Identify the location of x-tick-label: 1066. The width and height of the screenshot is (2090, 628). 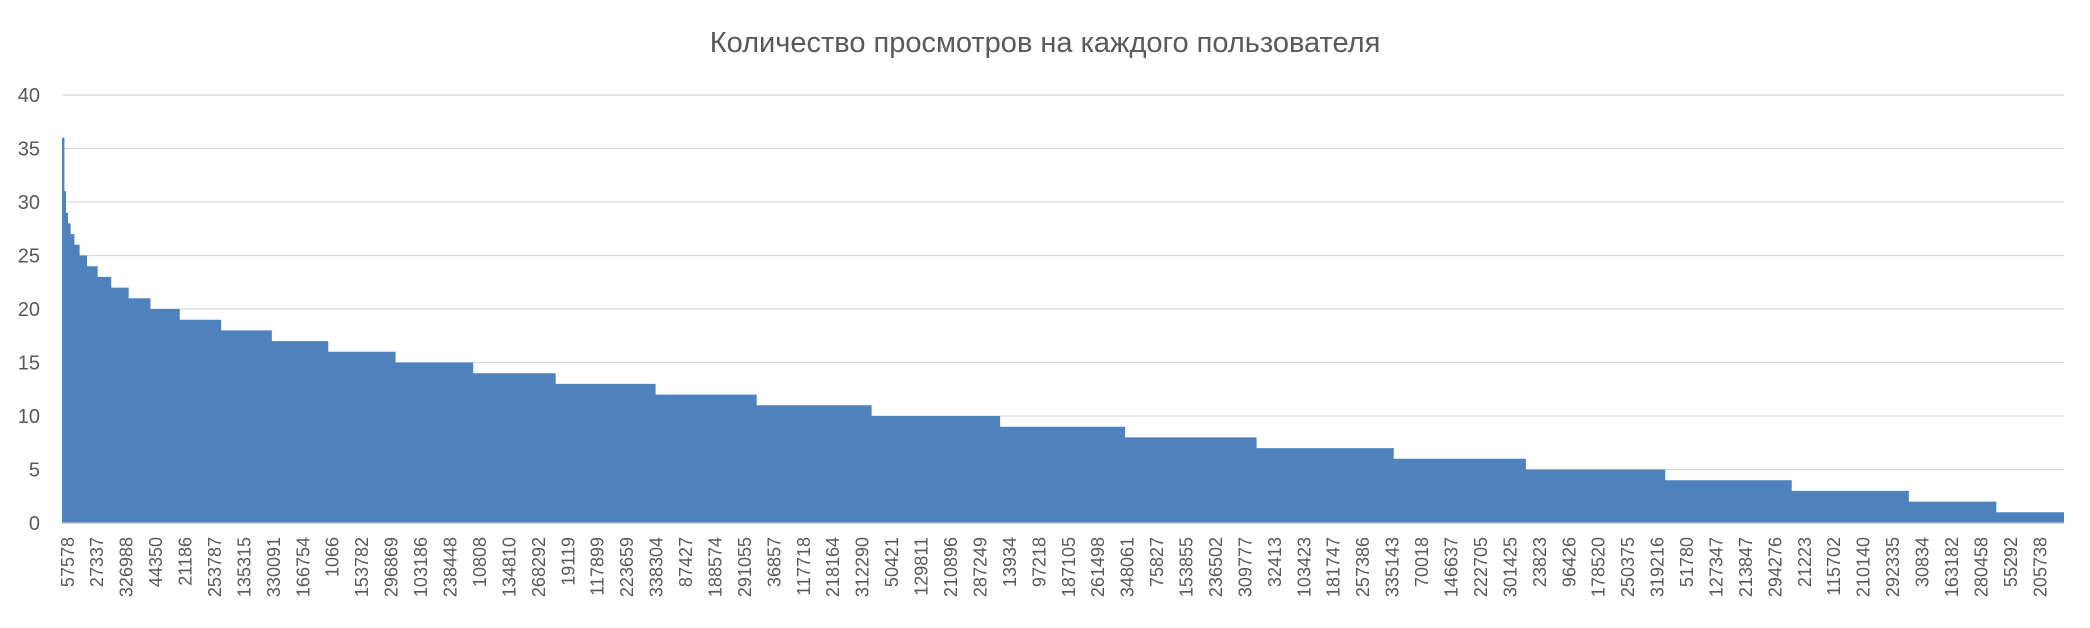
(333, 557).